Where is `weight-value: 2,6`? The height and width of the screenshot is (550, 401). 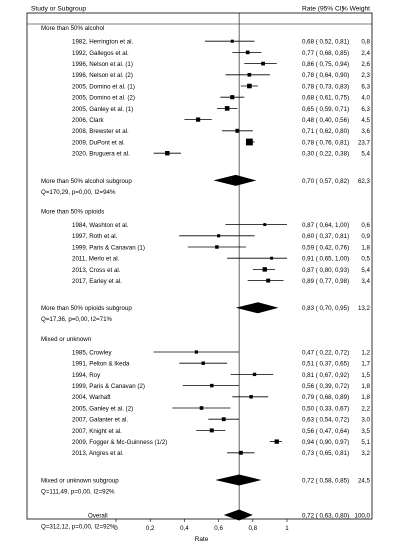 weight-value: 2,6 is located at coordinates (365, 64).